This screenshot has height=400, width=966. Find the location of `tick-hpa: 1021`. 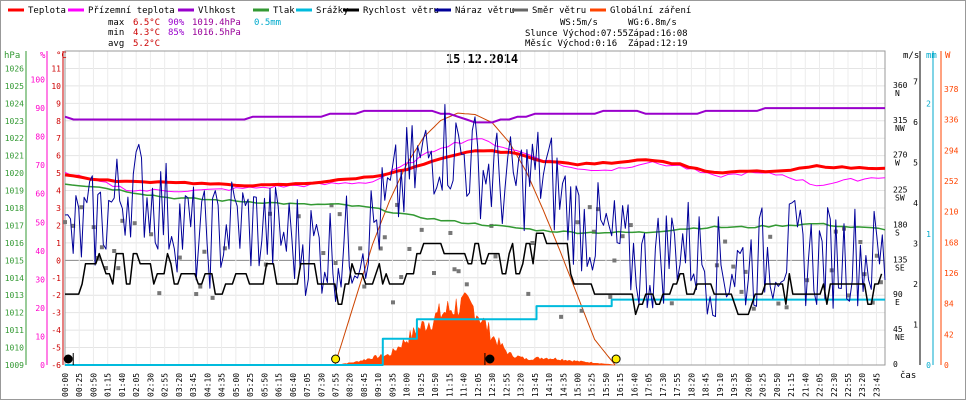

tick-hpa: 1021 is located at coordinates (14, 156).